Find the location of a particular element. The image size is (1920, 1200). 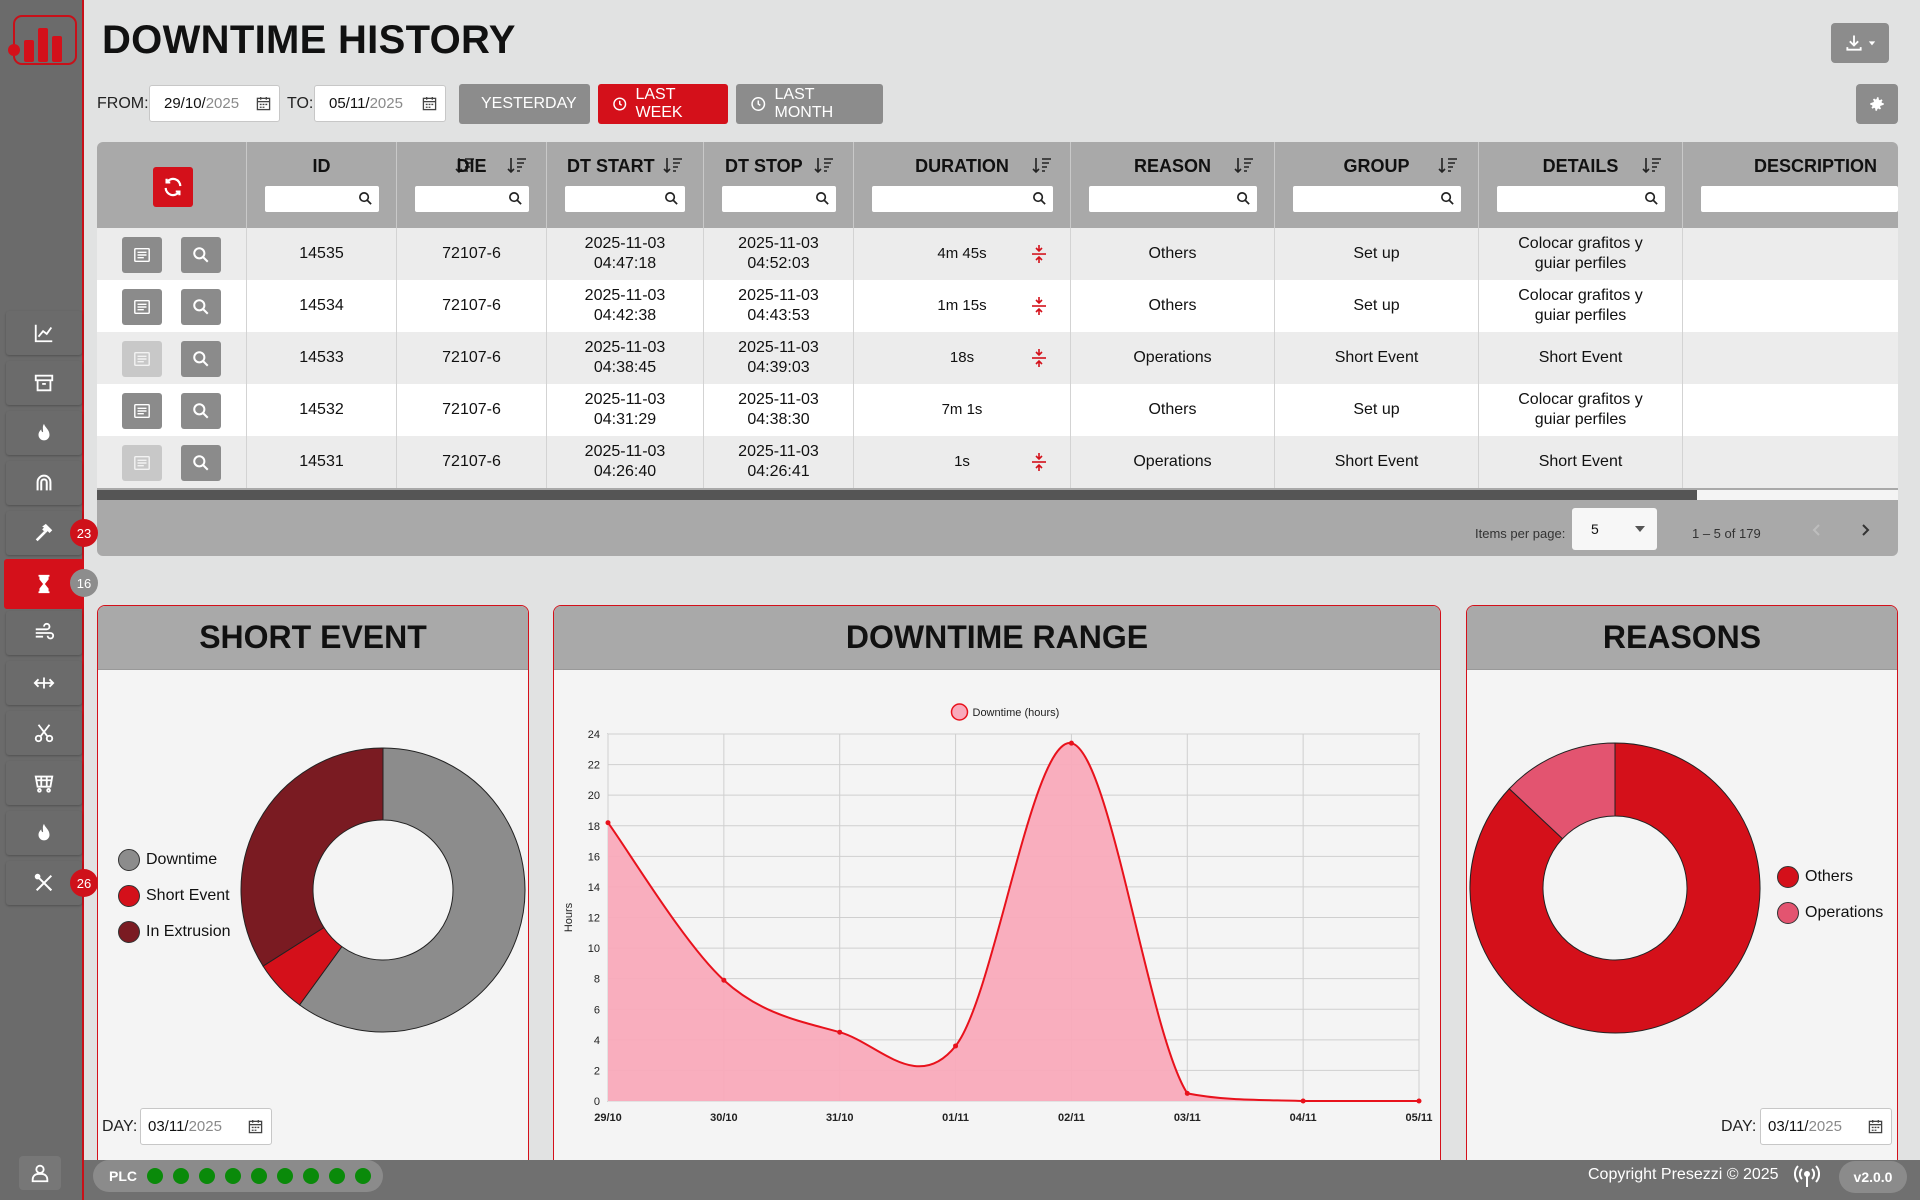

legend-item-downtime: Downtime is located at coordinates (167, 860).